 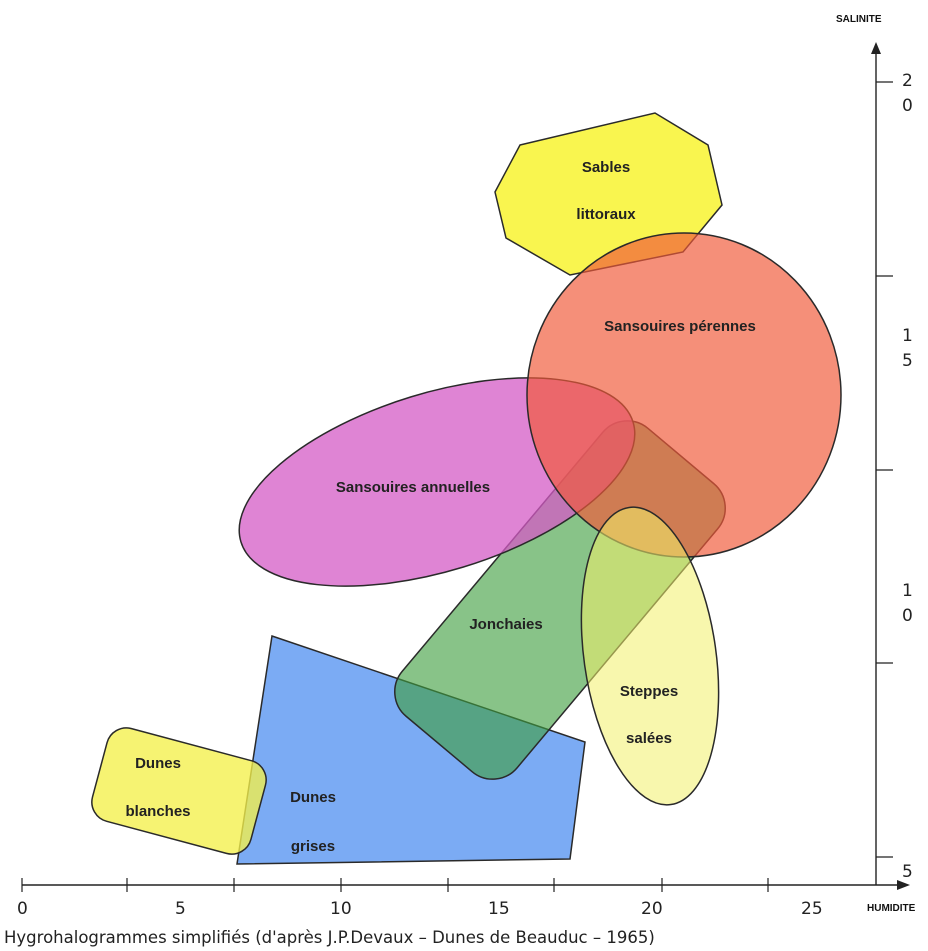 I want to click on x-tick-label-10: 10, so click(x=341, y=909).